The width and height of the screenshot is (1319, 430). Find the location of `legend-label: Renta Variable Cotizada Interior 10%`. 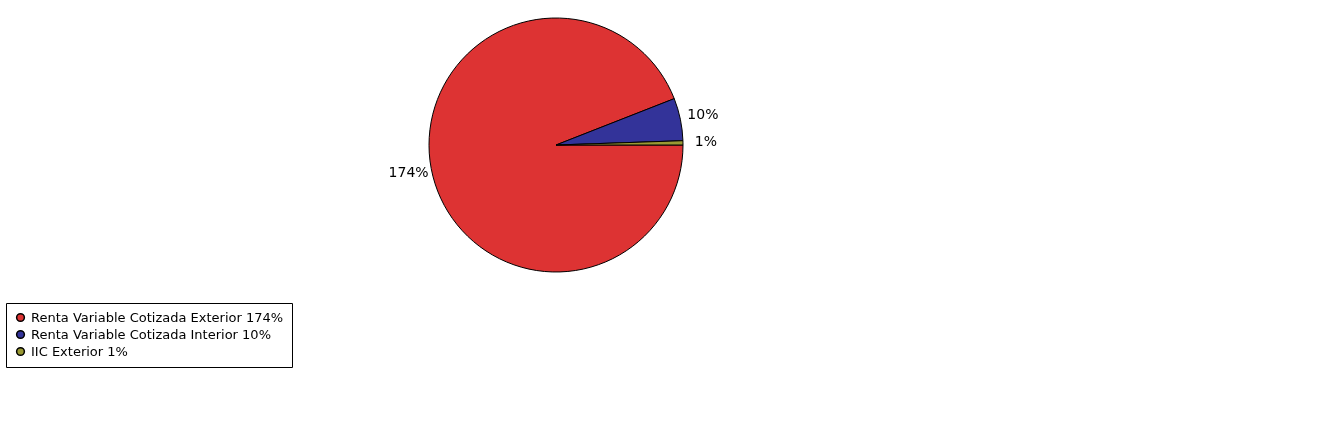

legend-label: Renta Variable Cotizada Interior 10% is located at coordinates (151, 334).